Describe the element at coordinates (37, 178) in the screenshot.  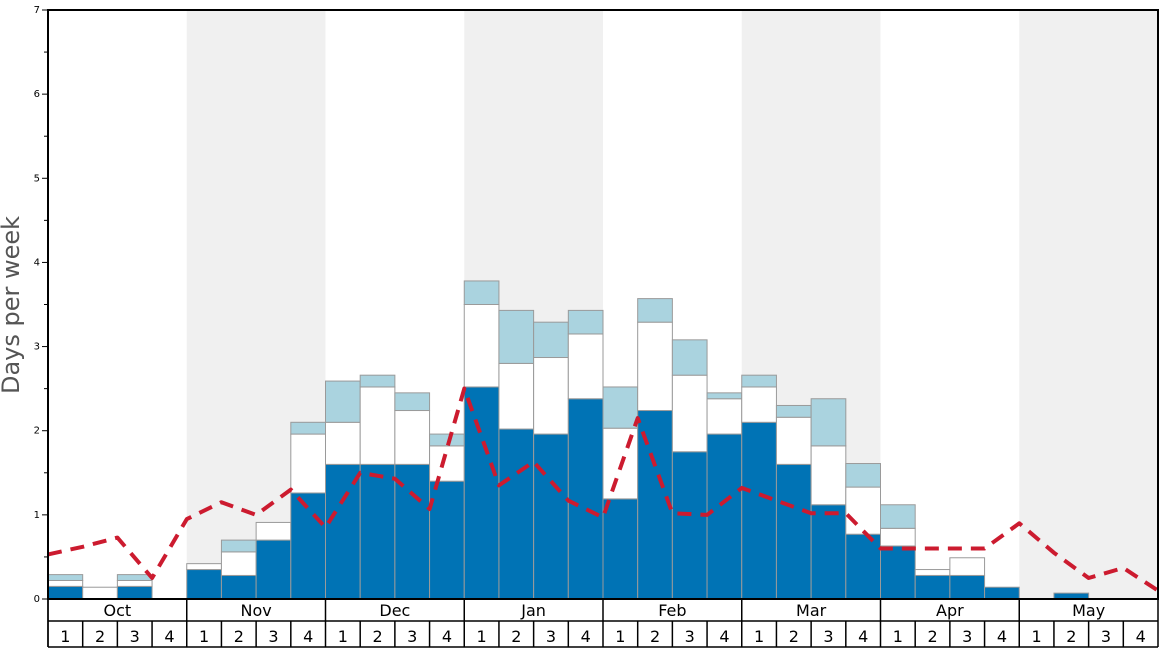
I see `y-tick-label: 5` at that location.